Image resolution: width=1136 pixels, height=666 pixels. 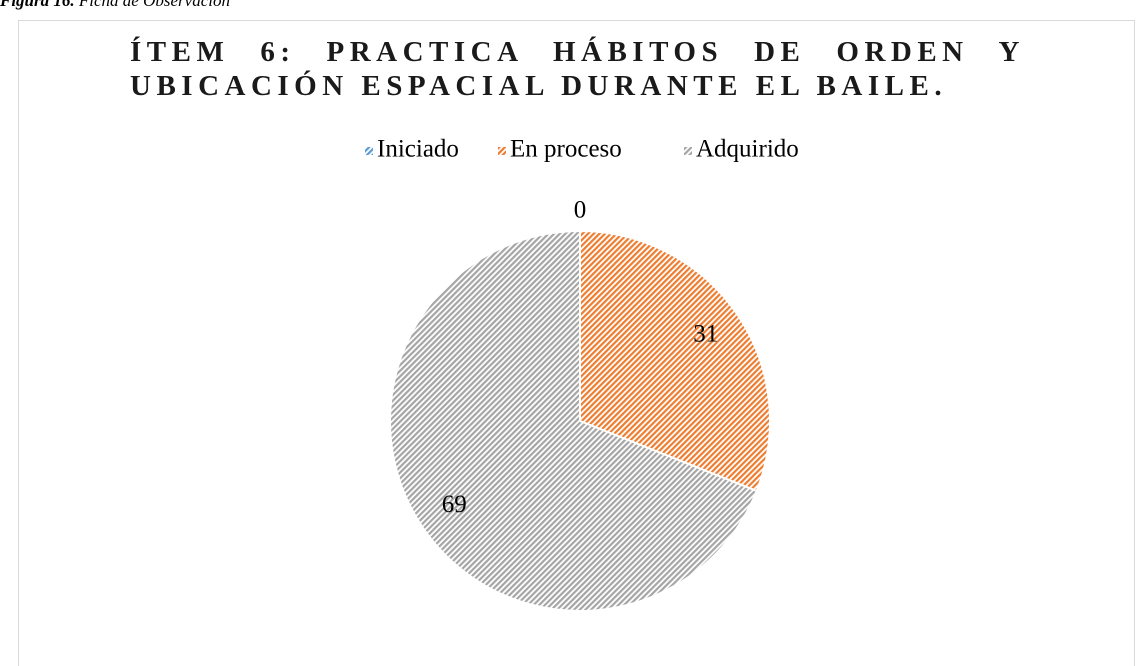 What do you see at coordinates (454, 504) in the screenshot?
I see `data-label: 69` at bounding box center [454, 504].